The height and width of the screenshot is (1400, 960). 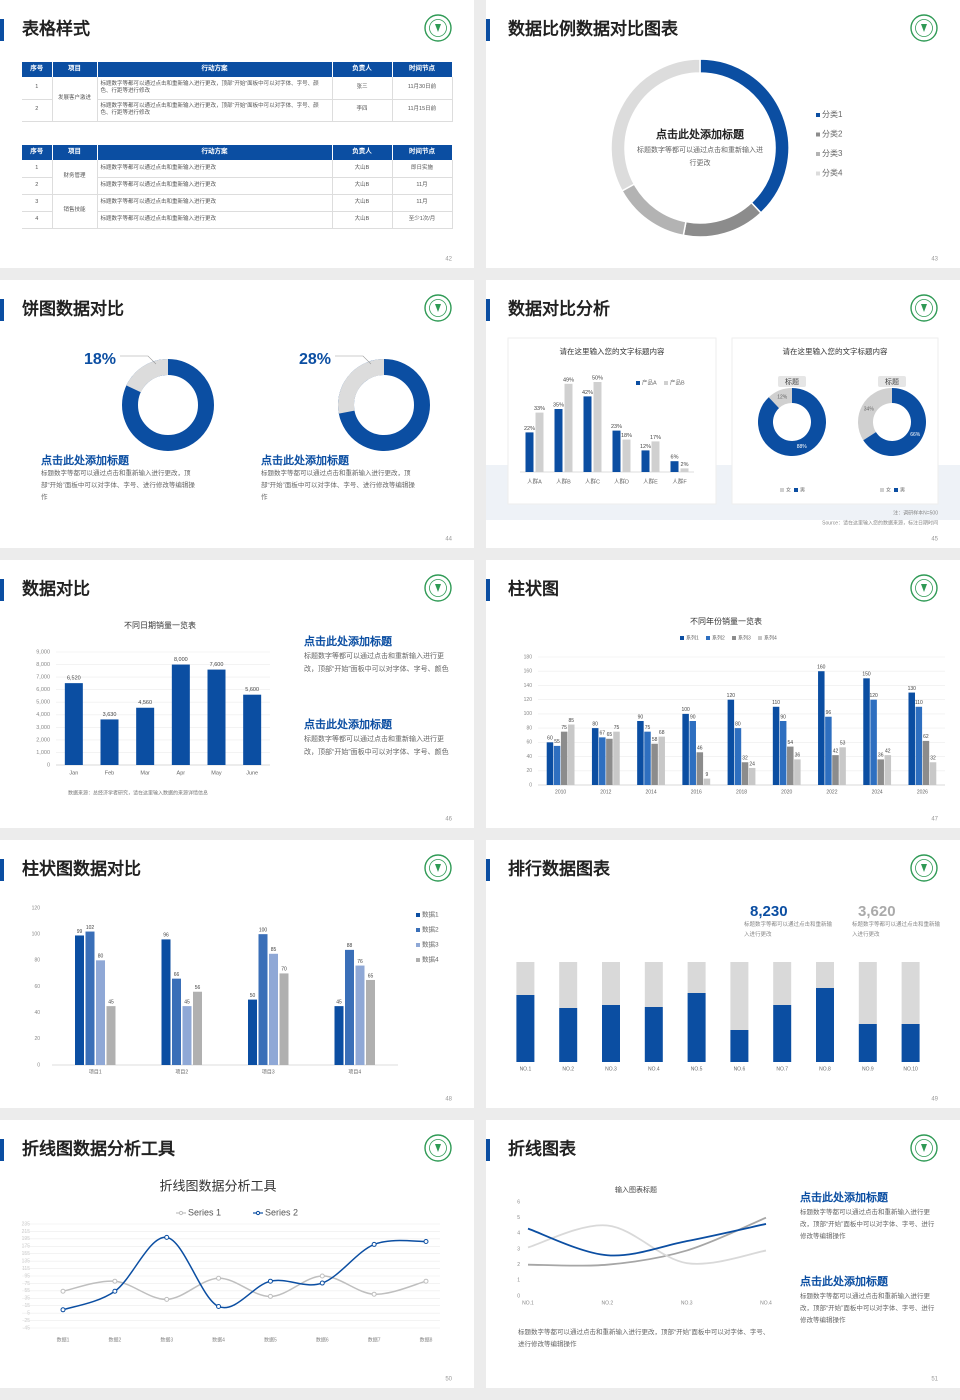 I want to click on x-tick-label: Jan, so click(x=73, y=773).